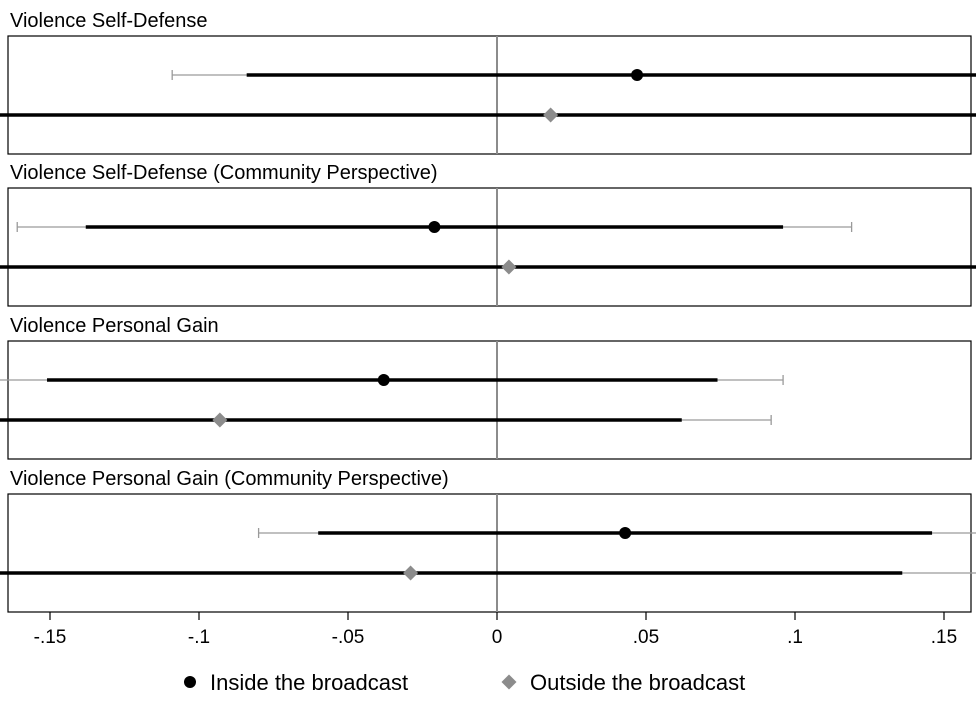  What do you see at coordinates (199, 637) in the screenshot?
I see `x-tick-label: -.1` at bounding box center [199, 637].